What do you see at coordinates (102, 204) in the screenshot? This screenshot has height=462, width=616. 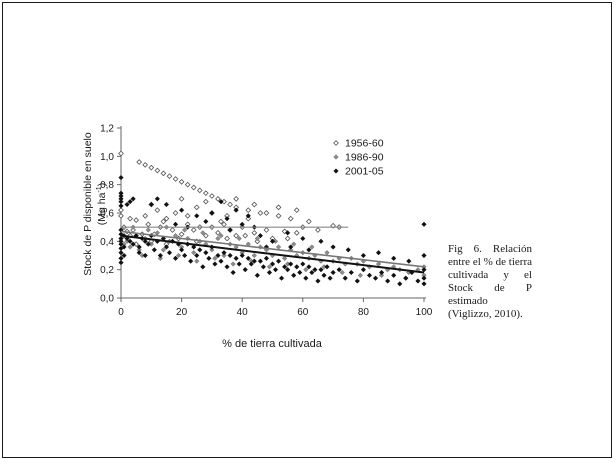 I see `y-axis-label-line2: (Mg ha-1)` at bounding box center [102, 204].